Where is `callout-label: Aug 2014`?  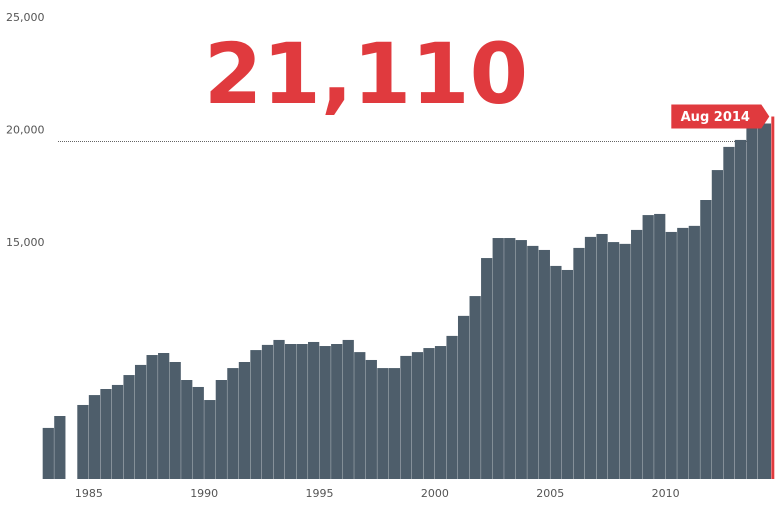
callout-label: Aug 2014 is located at coordinates (715, 117).